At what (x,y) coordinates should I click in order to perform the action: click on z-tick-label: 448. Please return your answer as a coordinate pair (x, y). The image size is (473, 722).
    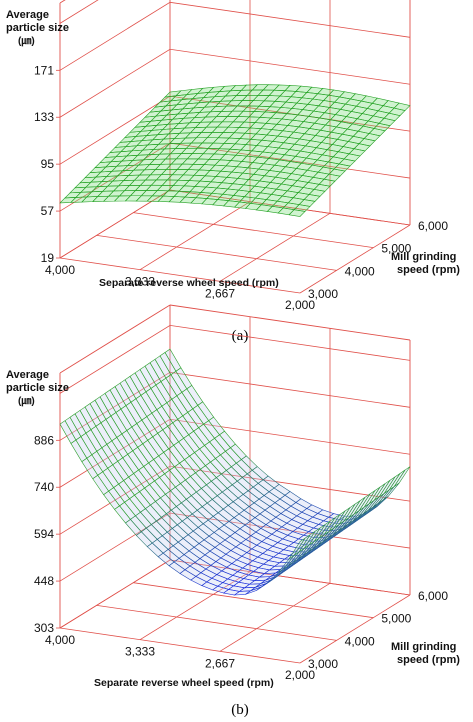
    Looking at the image, I should click on (44, 581).